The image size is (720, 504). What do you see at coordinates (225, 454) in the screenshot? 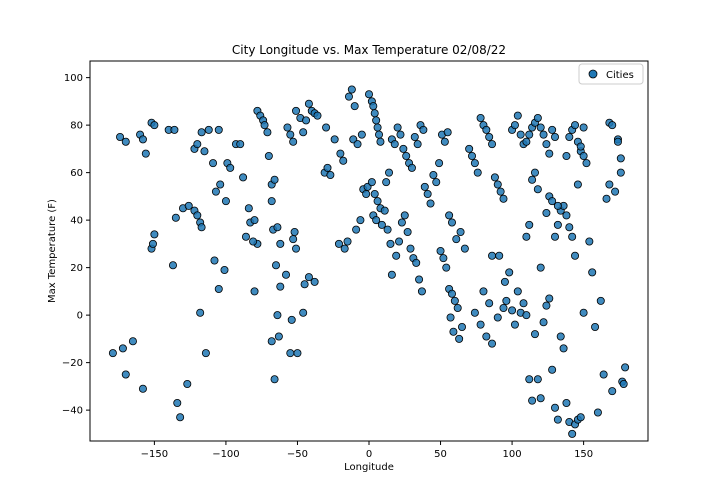
I see `x-tick-label: −100` at bounding box center [225, 454].